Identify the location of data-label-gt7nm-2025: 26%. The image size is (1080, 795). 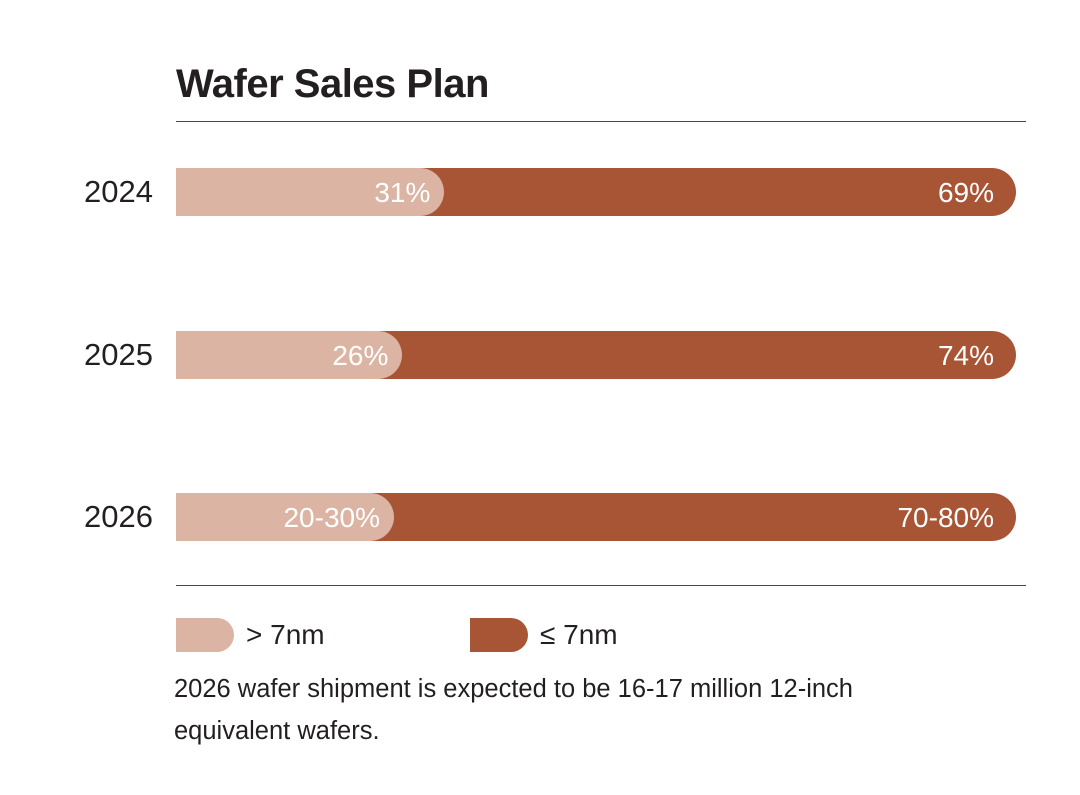
(360, 355).